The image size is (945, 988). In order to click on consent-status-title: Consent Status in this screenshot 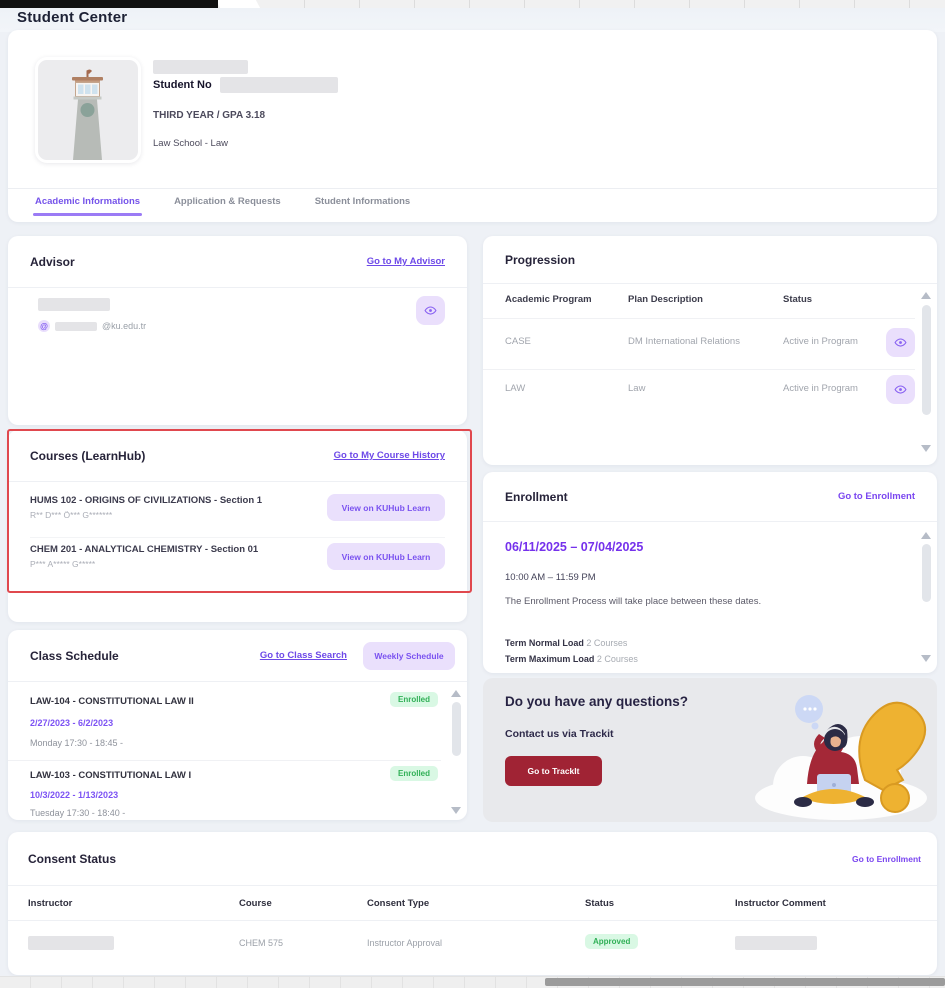, I will do `click(72, 858)`.